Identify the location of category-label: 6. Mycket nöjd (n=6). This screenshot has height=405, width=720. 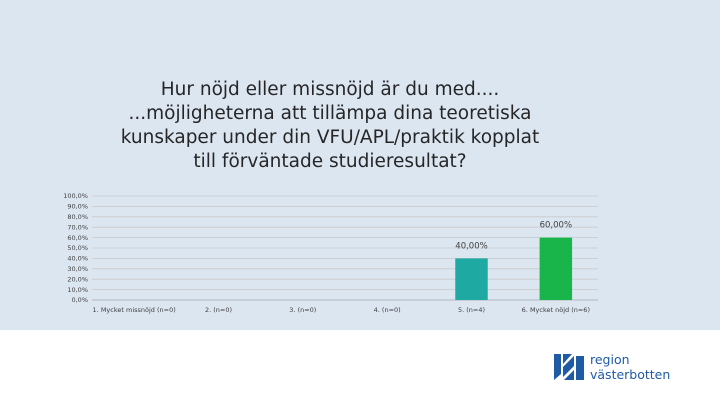
(556, 310).